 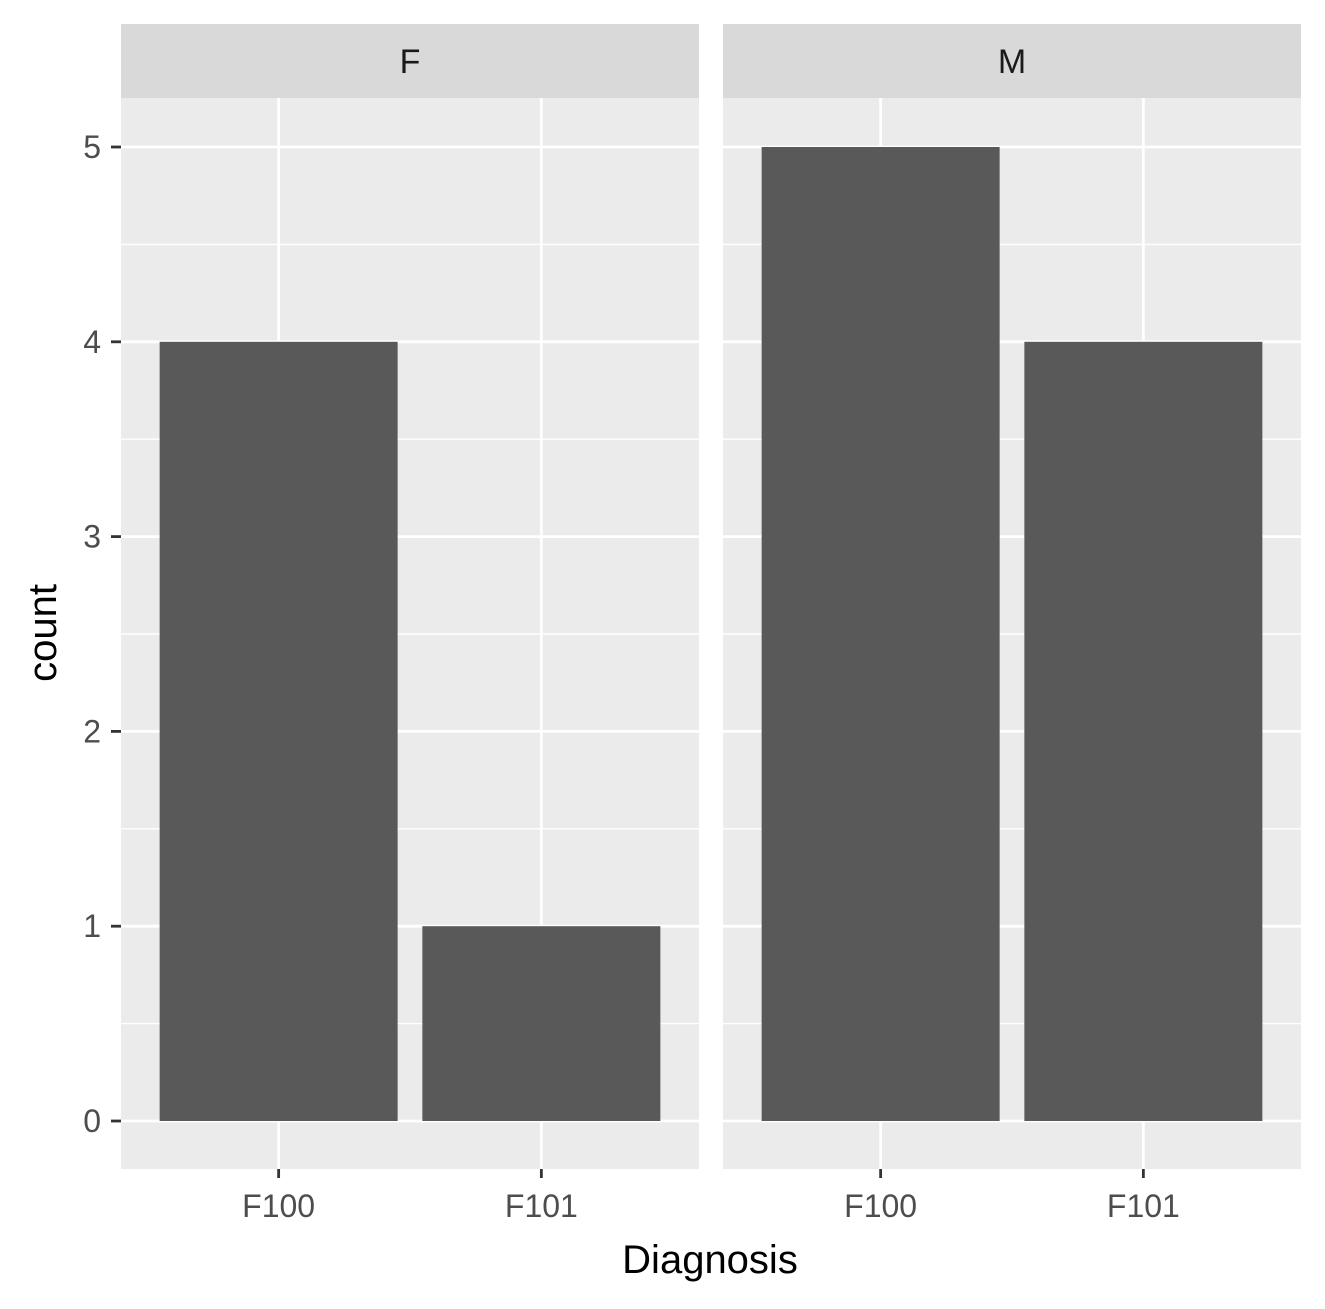 What do you see at coordinates (1143, 731) in the screenshot?
I see `bar-M-F101` at bounding box center [1143, 731].